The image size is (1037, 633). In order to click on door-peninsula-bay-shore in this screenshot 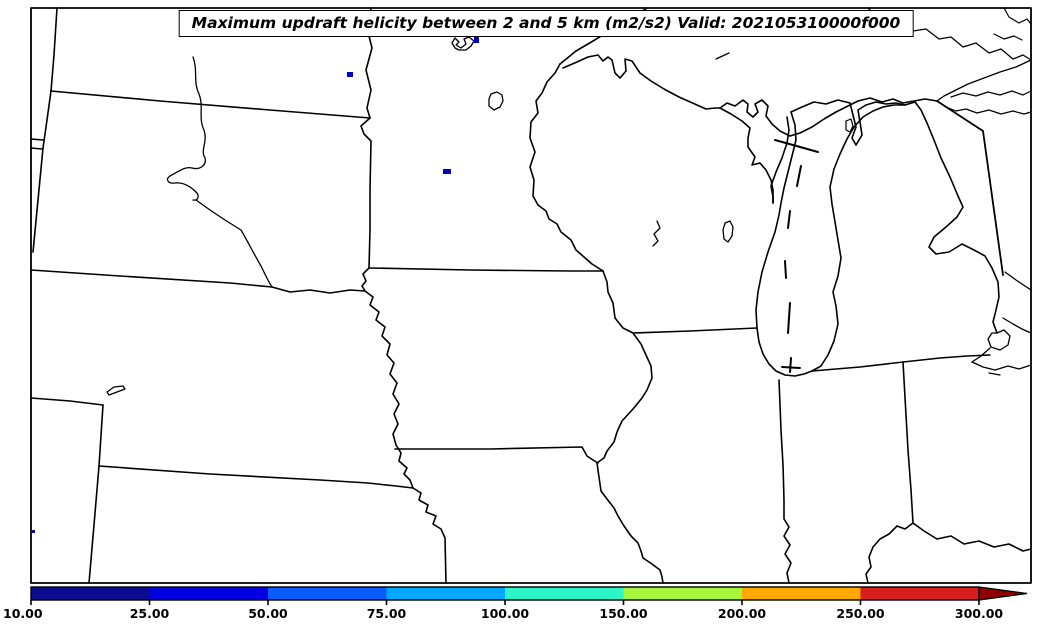, I will do `click(780, 160)`.